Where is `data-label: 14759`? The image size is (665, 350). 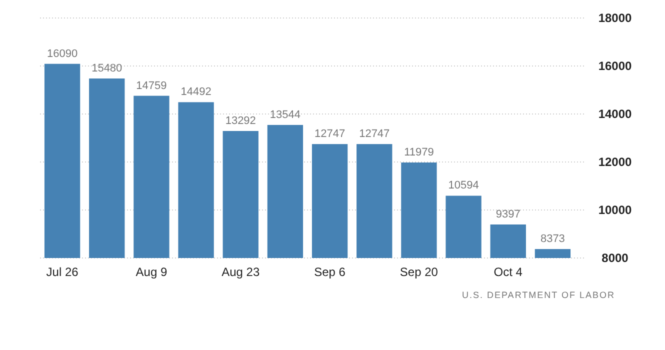
data-label: 14759 is located at coordinates (151, 86).